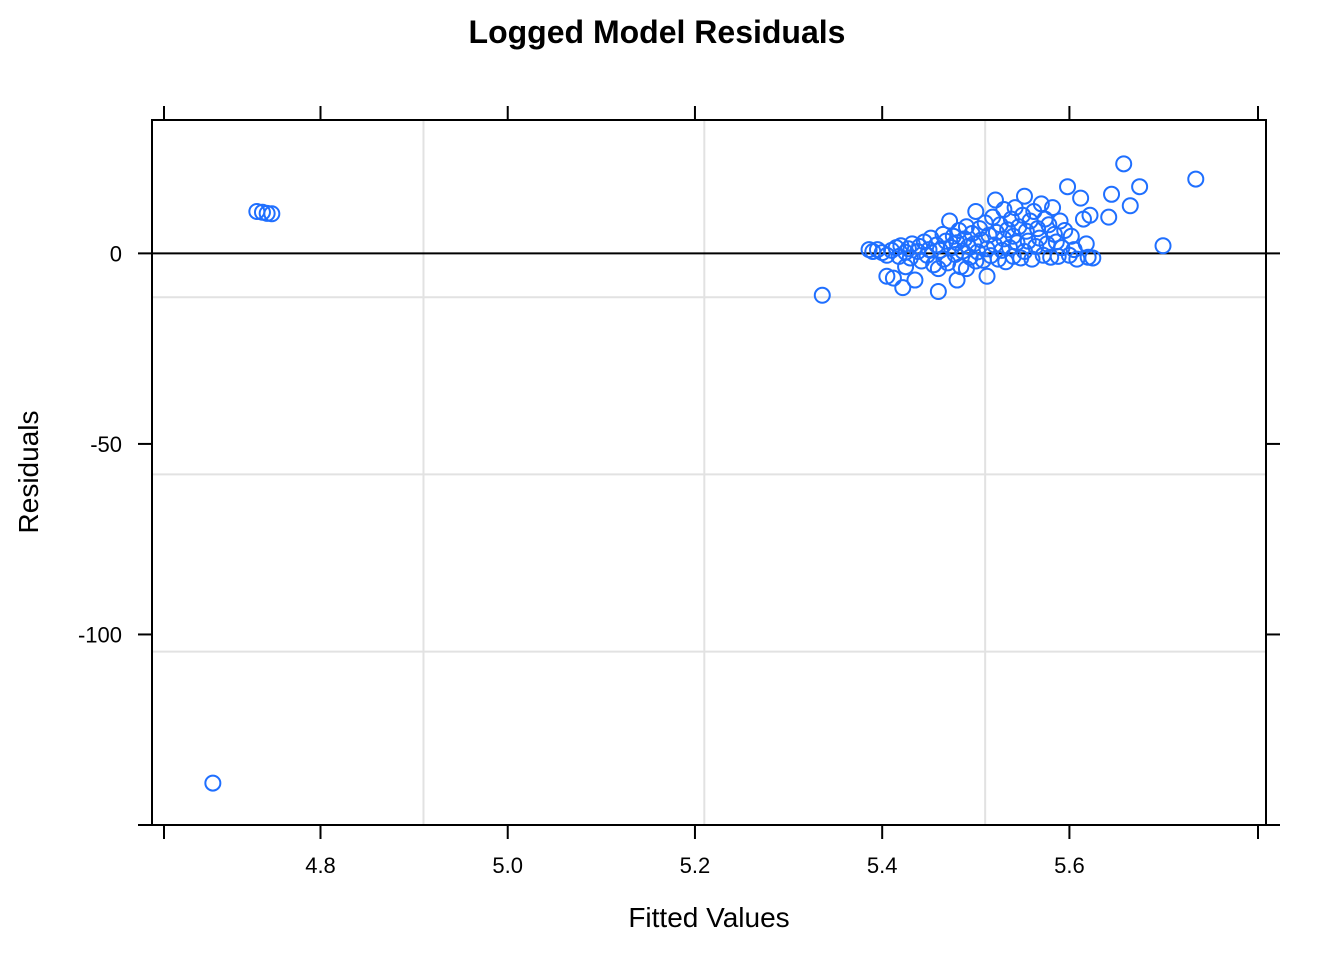 This screenshot has width=1344, height=960. Describe the element at coordinates (116, 253) in the screenshot. I see `y-tick-label: 0` at that location.